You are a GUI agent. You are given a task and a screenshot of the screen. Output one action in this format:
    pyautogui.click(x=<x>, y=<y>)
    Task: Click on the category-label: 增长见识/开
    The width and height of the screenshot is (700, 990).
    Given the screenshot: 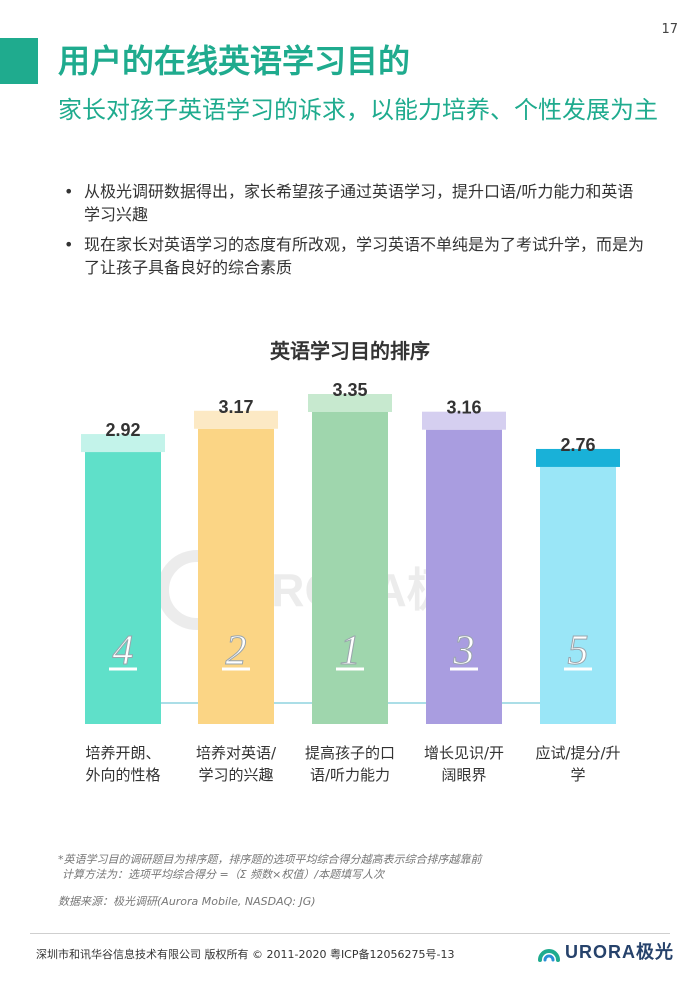 What is the action you would take?
    pyautogui.click(x=464, y=753)
    